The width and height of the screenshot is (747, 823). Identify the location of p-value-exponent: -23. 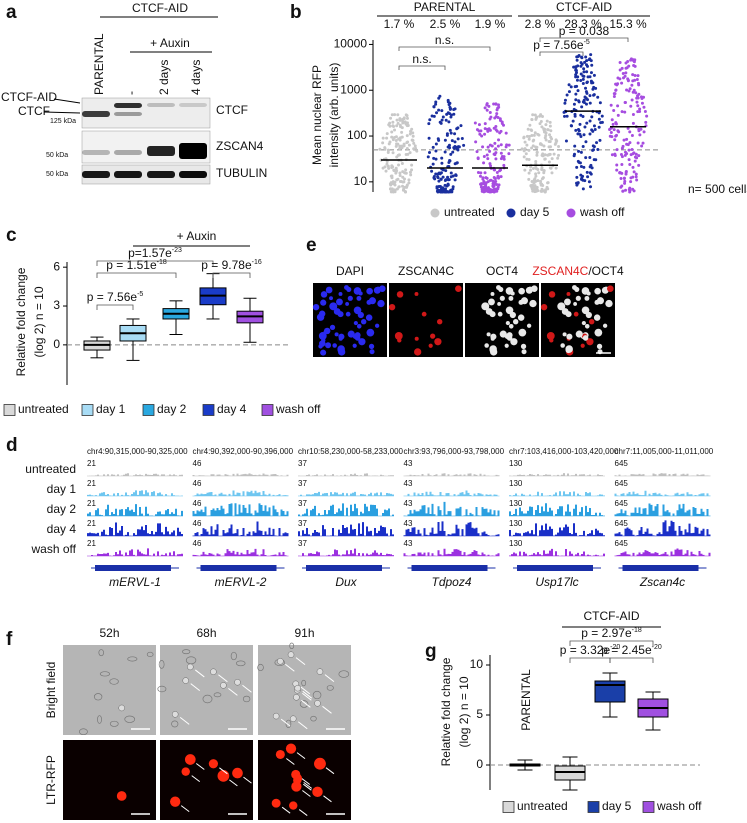
(177, 250).